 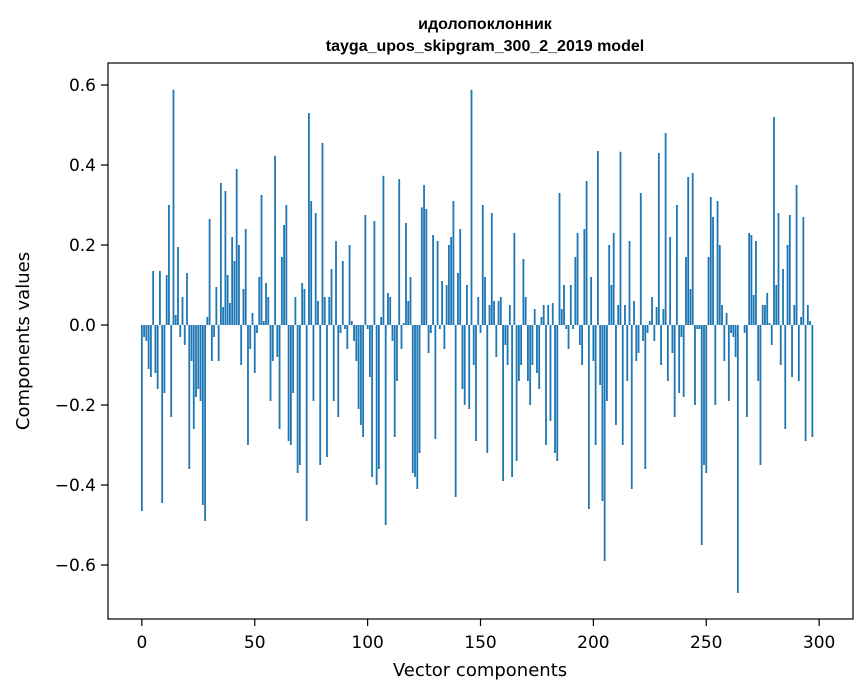 What do you see at coordinates (82, 326) in the screenshot?
I see `y-tick-label: 0.0` at bounding box center [82, 326].